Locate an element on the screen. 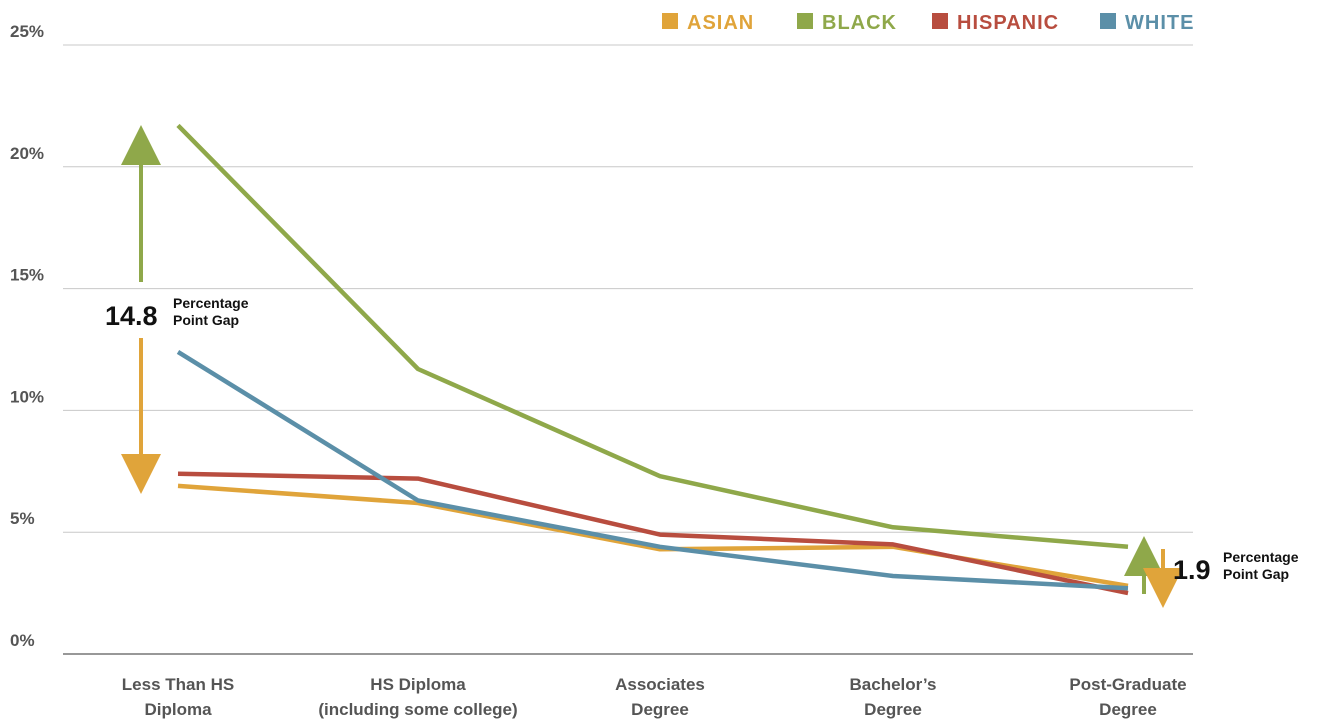  legend-swatch-asian is located at coordinates (670, 21).